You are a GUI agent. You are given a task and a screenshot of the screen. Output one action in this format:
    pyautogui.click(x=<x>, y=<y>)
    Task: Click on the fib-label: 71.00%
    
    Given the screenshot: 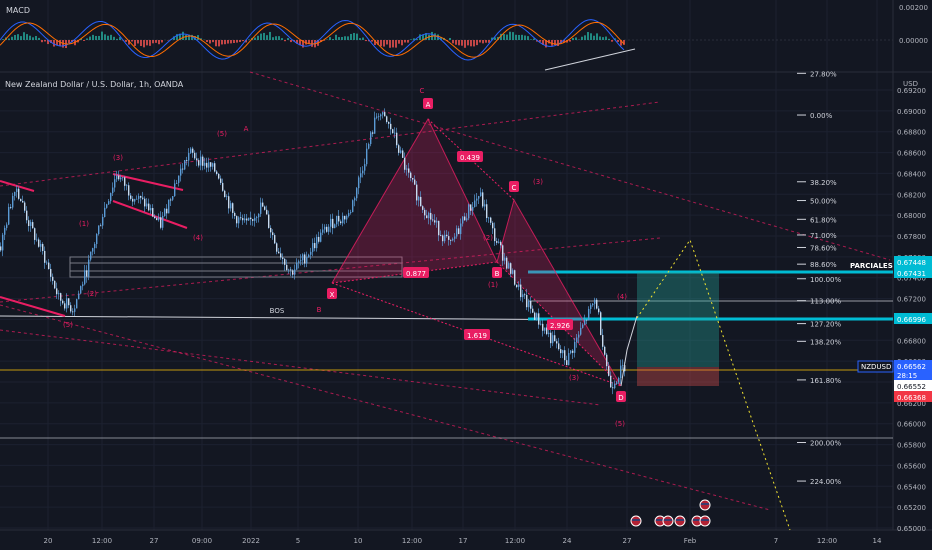 What is the action you would take?
    pyautogui.click(x=823, y=236)
    